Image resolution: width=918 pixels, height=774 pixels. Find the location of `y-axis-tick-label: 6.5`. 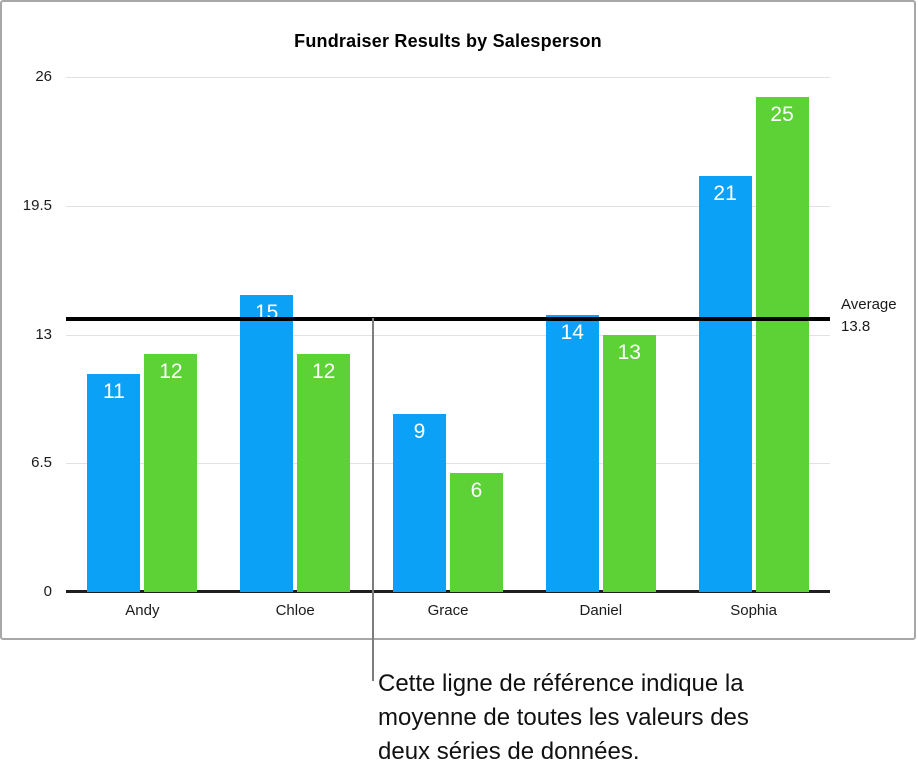

y-axis-tick-label: 6.5 is located at coordinates (41, 463).